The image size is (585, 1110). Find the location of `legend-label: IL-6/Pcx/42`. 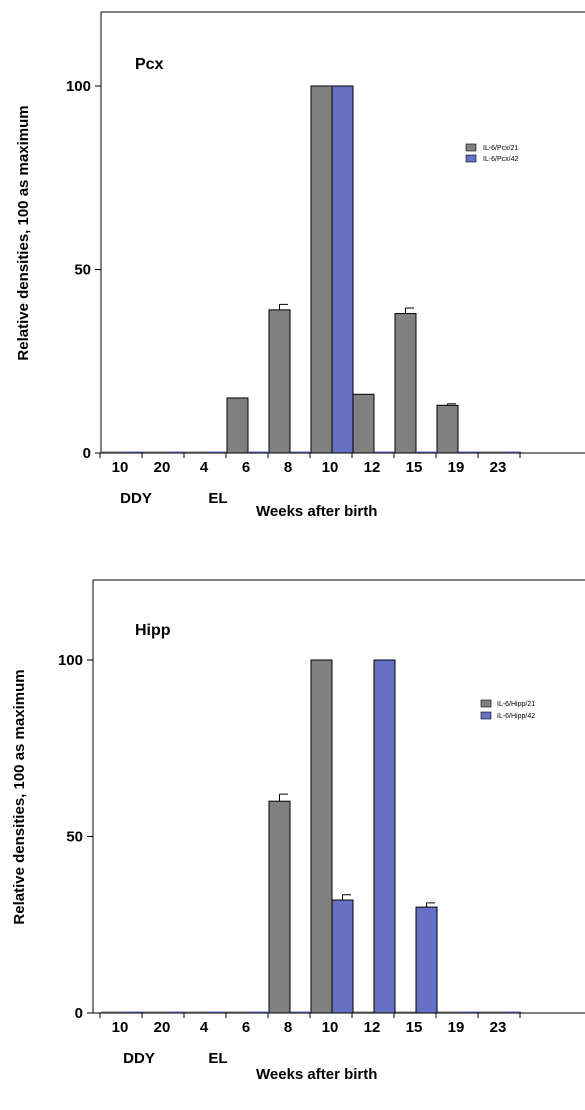

legend-label: IL-6/Pcx/42 is located at coordinates (501, 159).